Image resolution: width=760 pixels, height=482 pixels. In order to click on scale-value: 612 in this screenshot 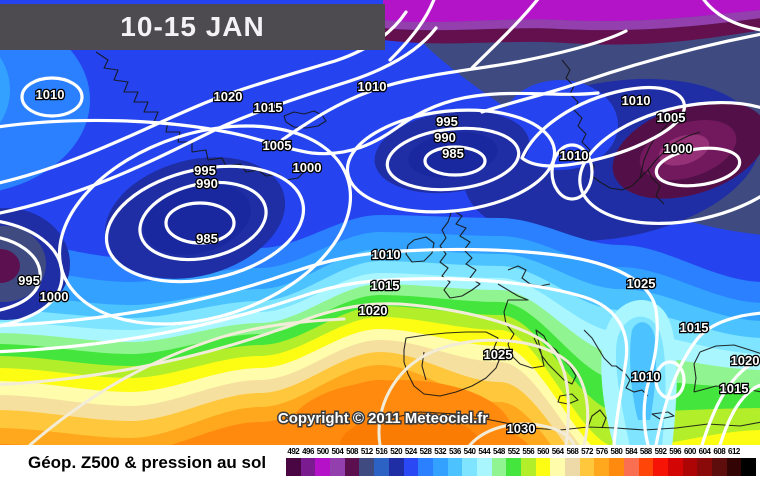, I will do `click(734, 451)`.